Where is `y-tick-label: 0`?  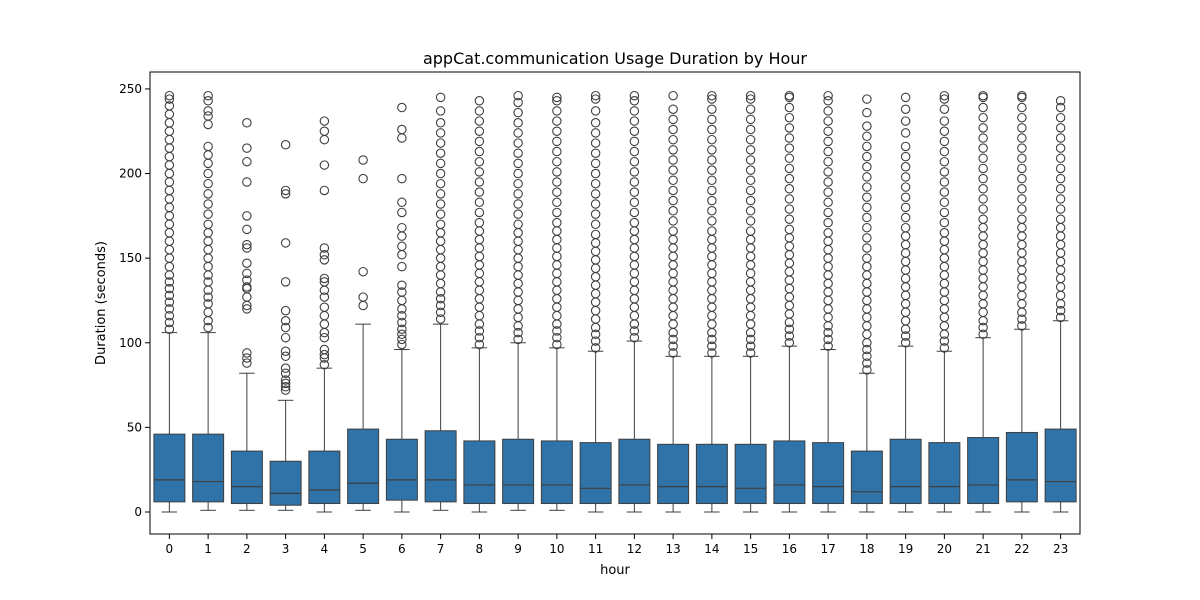
y-tick-label: 0 is located at coordinates (138, 512).